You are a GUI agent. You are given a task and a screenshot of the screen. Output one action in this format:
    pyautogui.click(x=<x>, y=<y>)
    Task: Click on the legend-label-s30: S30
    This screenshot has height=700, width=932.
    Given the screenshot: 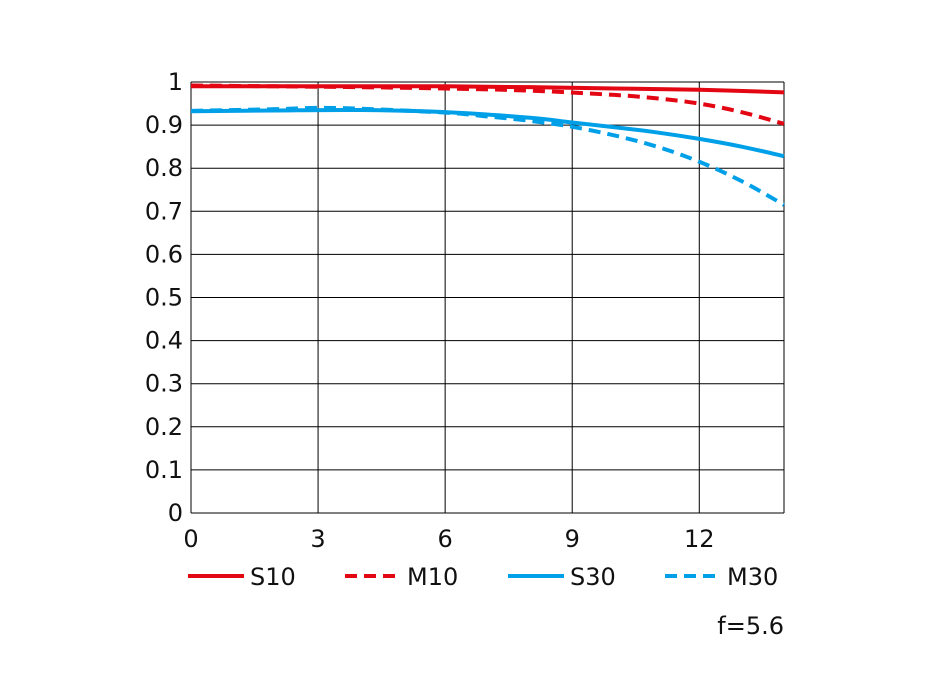 What is the action you would take?
    pyautogui.click(x=593, y=577)
    